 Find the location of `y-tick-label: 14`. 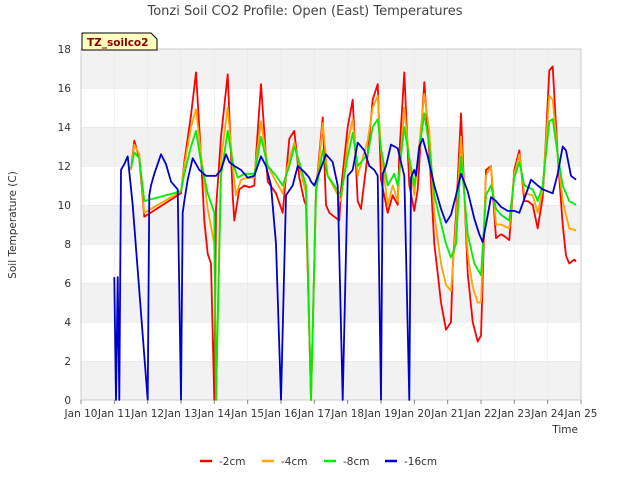

y-tick-label: 14 is located at coordinates (65, 128).